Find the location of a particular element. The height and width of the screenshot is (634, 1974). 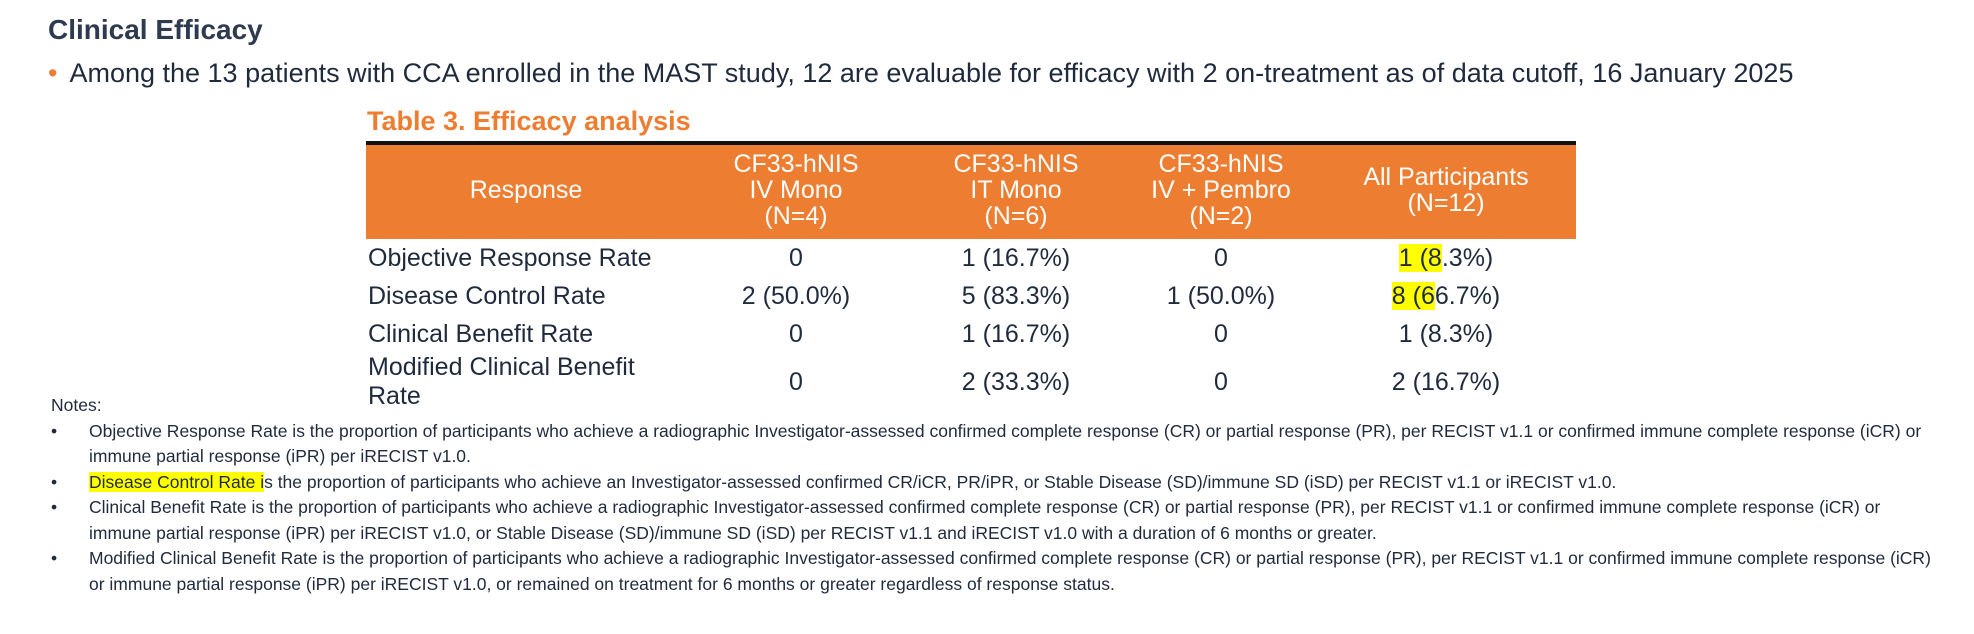

highlighted-text: 1 (8 is located at coordinates (1420, 257).